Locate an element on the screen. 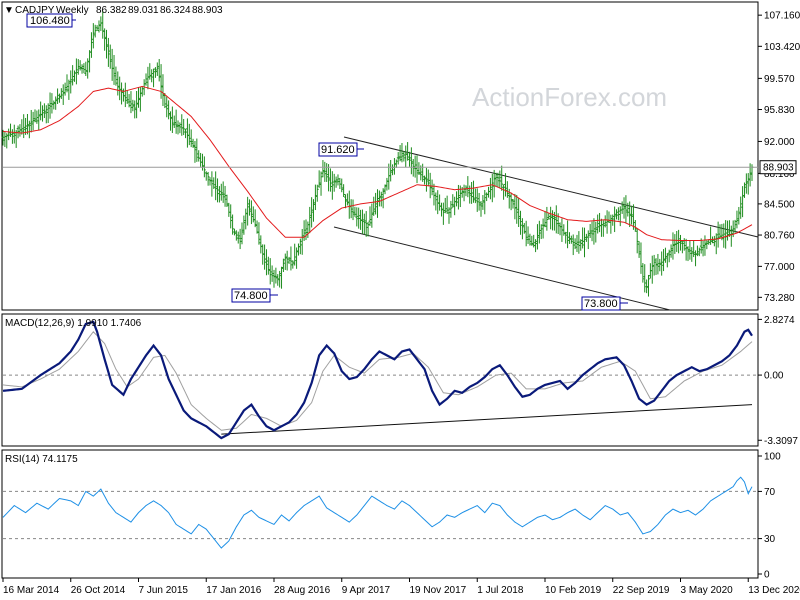 This screenshot has width=800, height=600. header-open: 86.382 is located at coordinates (111, 10).